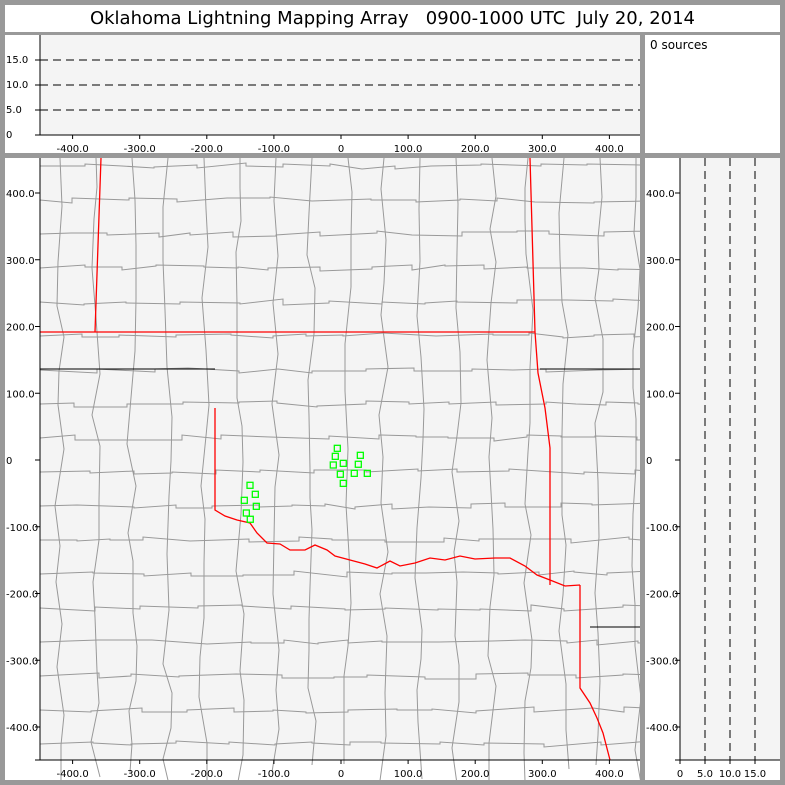 The image size is (785, 785). Describe the element at coordinates (17, 85) in the screenshot. I see `y-tick-label: 10.0` at that location.